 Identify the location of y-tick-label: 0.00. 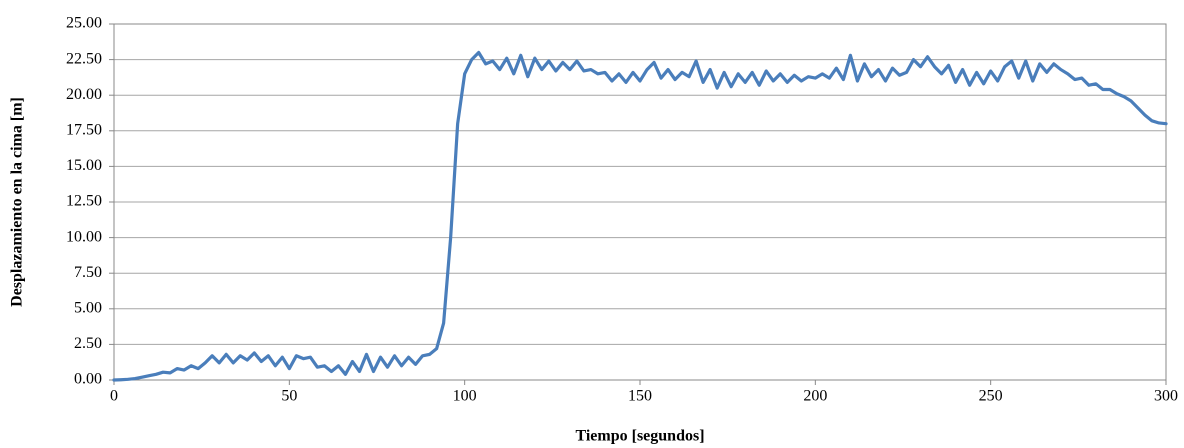
(88, 379).